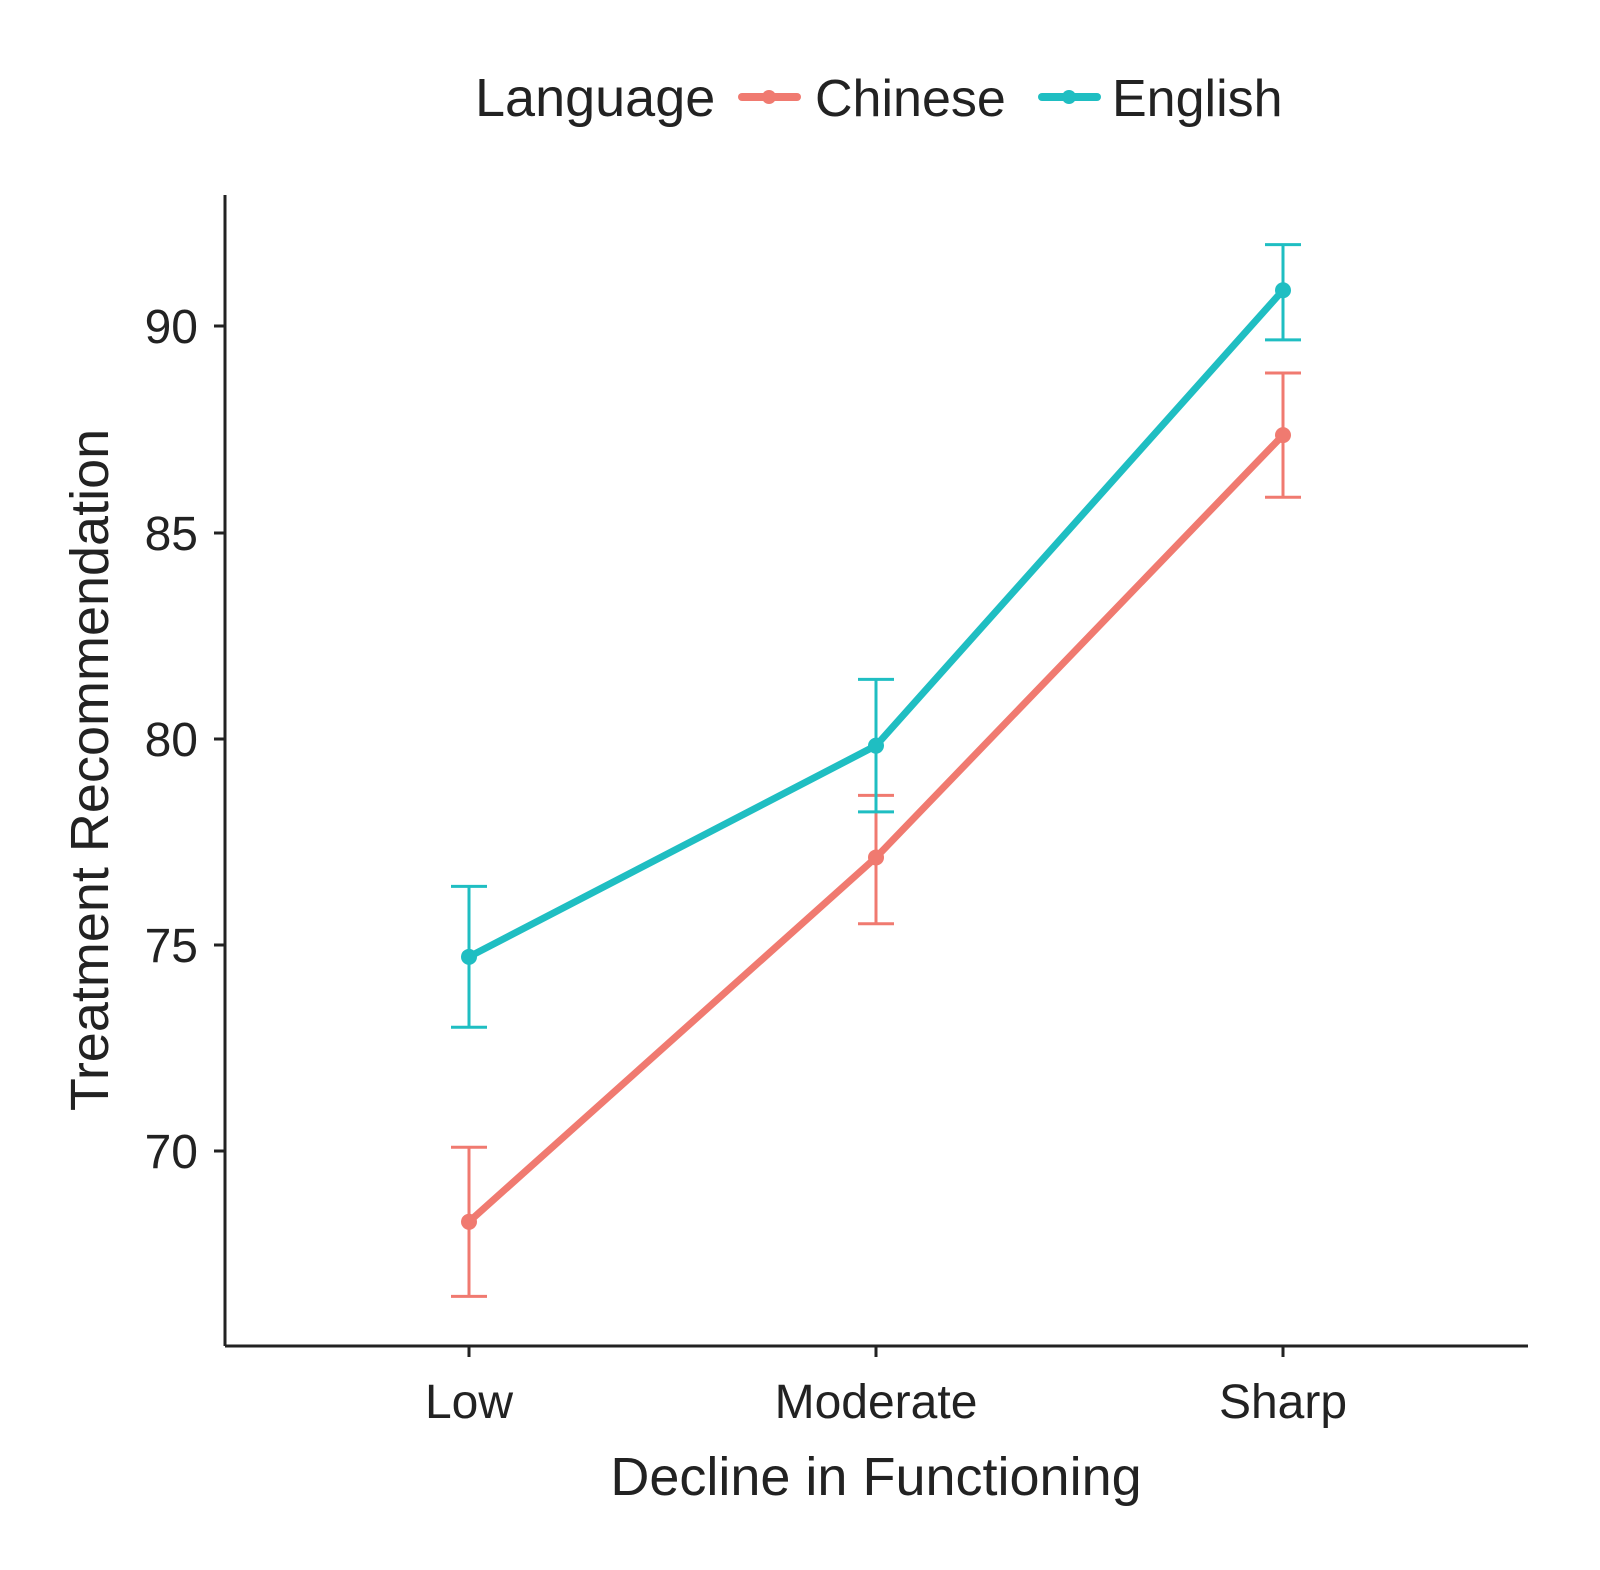 The height and width of the screenshot is (1570, 1600). I want to click on y-ticks: 70 75 80 85 90, so click(185, 740).